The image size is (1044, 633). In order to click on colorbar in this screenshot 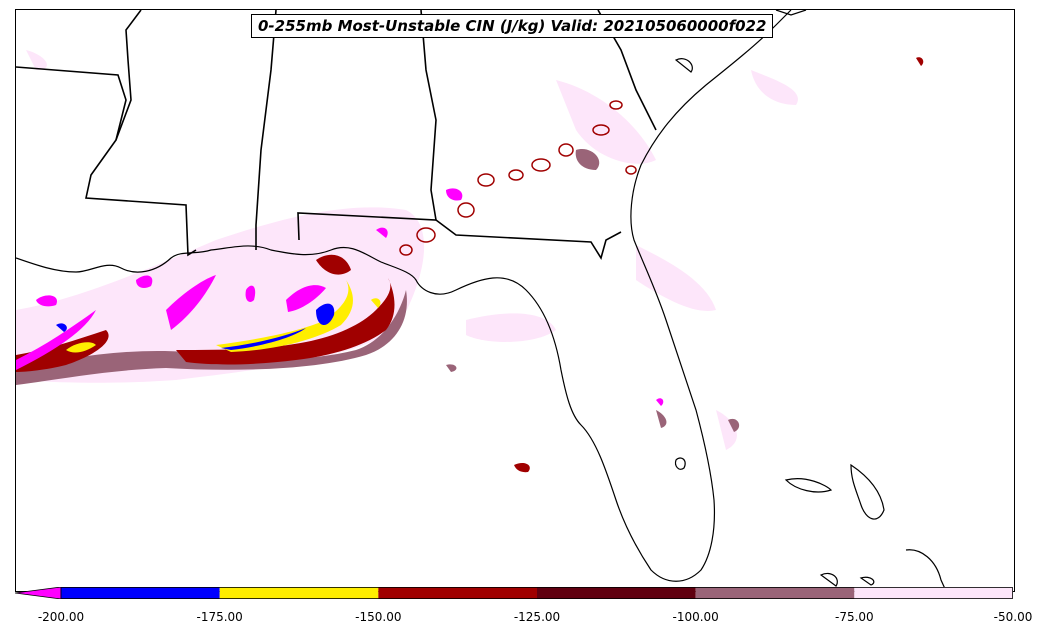, I will do `click(514, 593)`.